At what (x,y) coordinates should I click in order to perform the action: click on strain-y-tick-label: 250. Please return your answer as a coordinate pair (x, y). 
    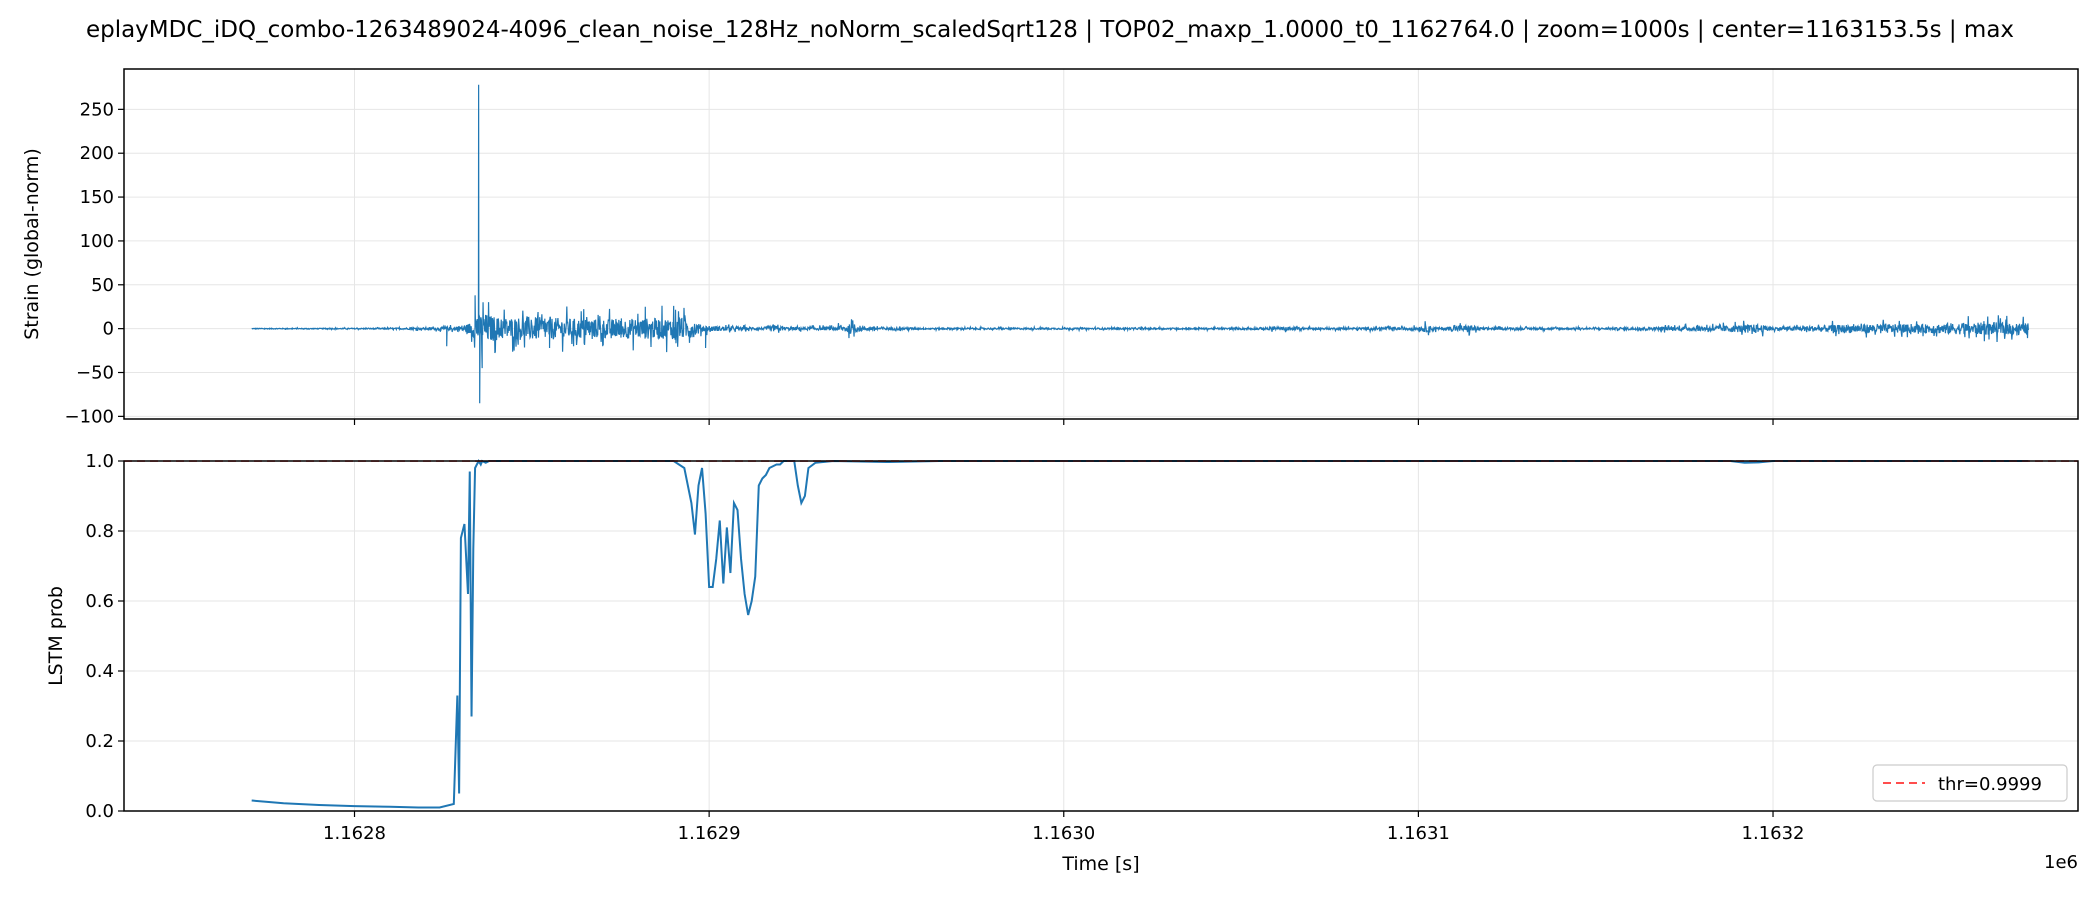
    Looking at the image, I should click on (97, 109).